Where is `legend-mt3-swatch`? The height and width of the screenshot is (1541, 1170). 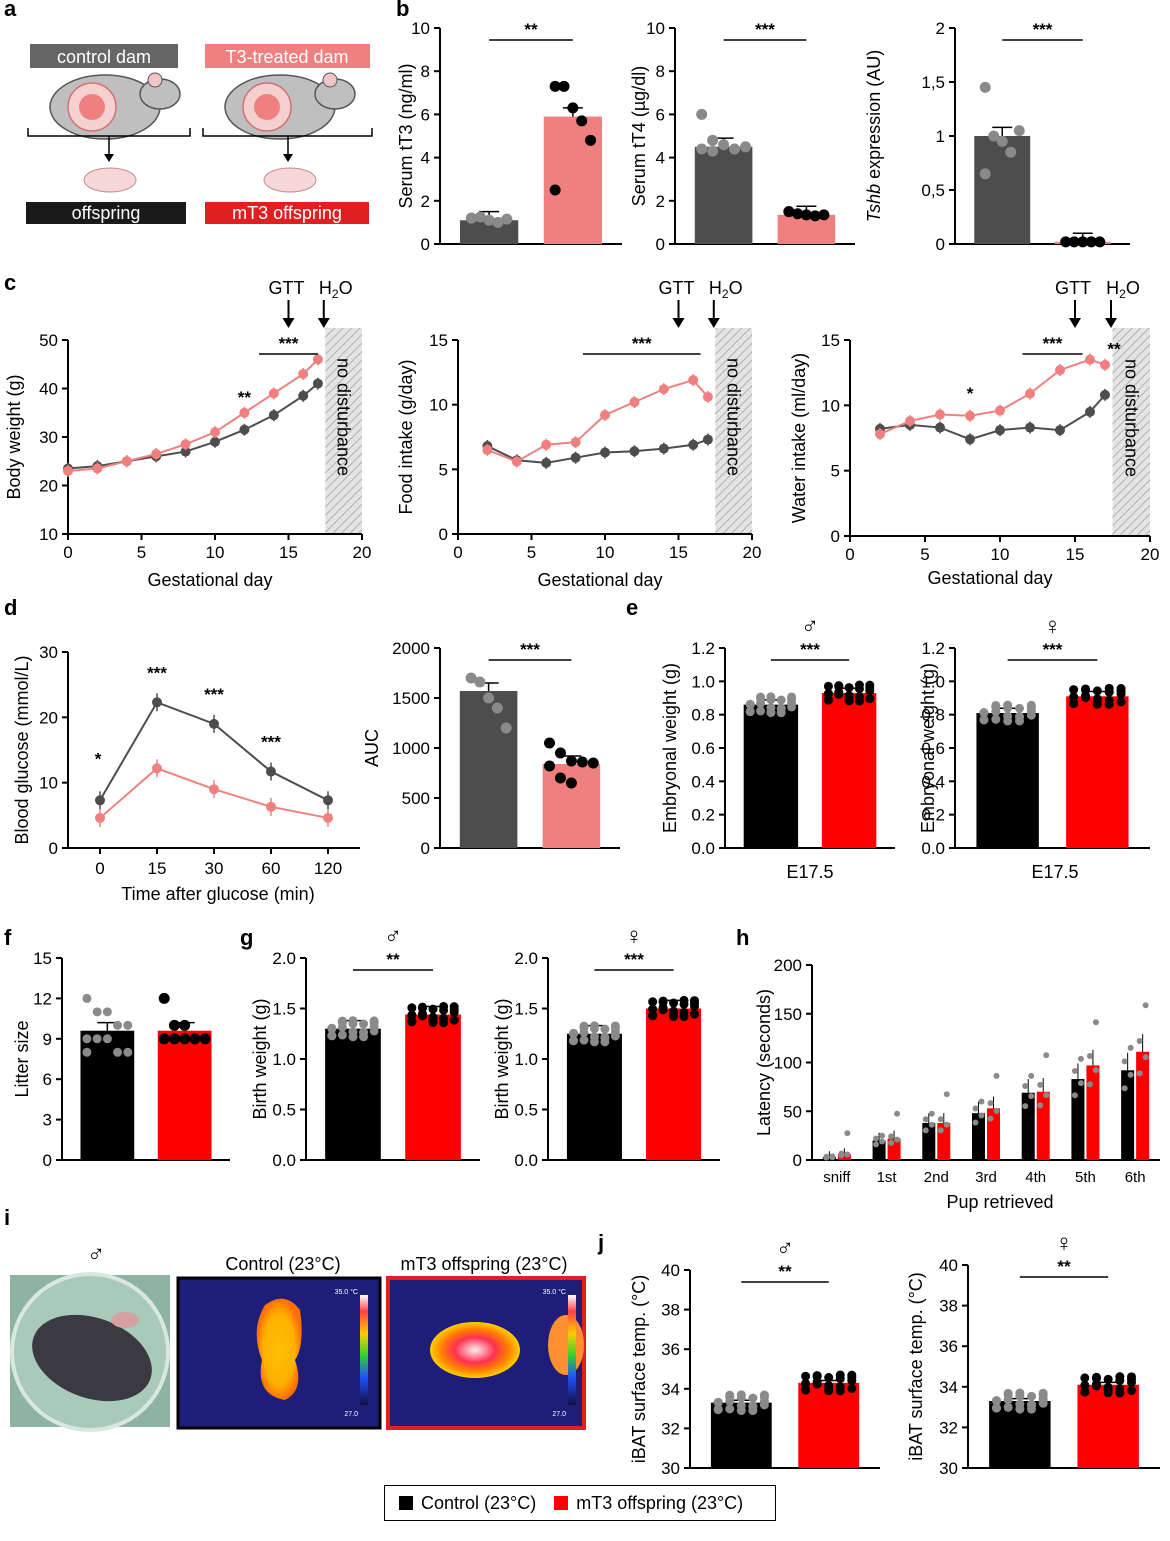 legend-mt3-swatch is located at coordinates (561, 1503).